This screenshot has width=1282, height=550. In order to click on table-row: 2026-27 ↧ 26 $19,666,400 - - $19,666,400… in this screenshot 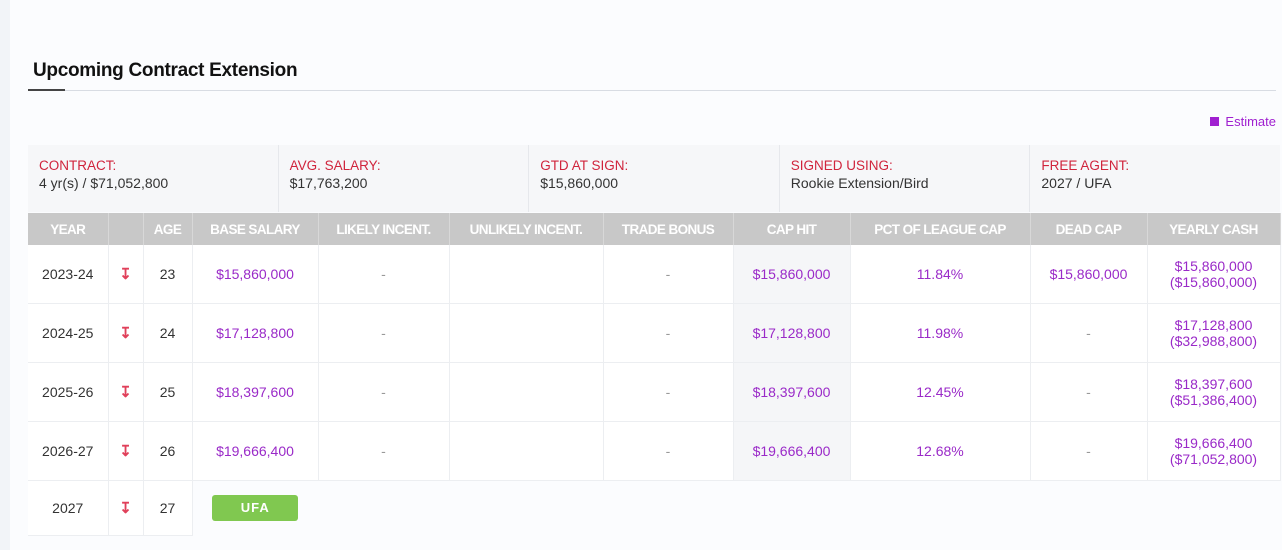, I will do `click(654, 451)`.